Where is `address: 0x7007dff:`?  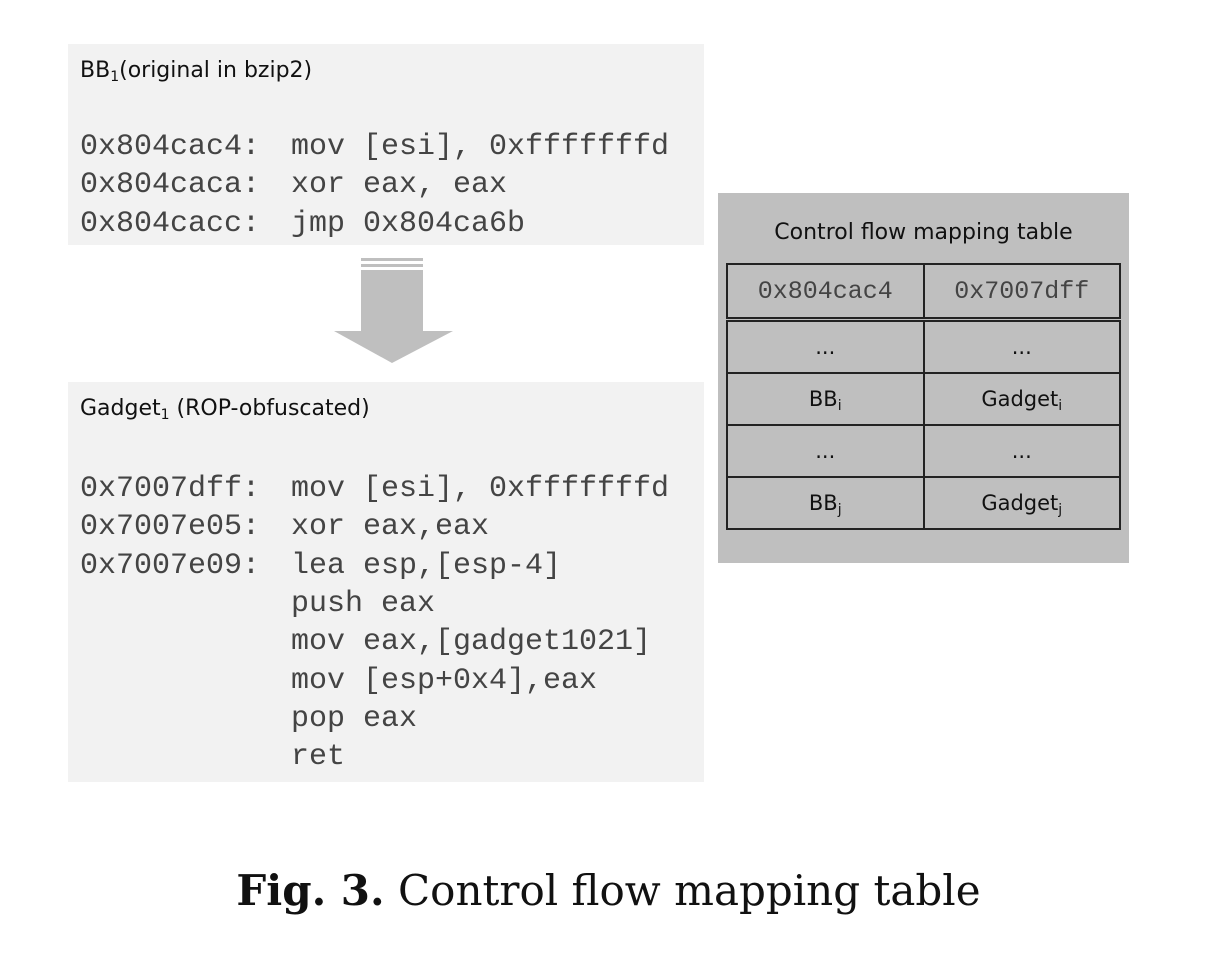
address: 0x7007dff: is located at coordinates (170, 489).